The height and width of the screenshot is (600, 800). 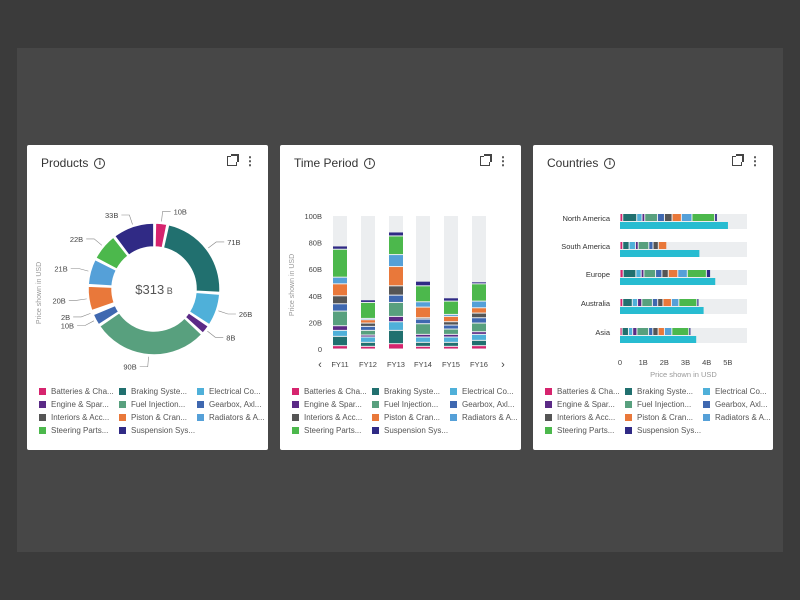 What do you see at coordinates (153, 289) in the screenshot?
I see `center-total: $313 B` at bounding box center [153, 289].